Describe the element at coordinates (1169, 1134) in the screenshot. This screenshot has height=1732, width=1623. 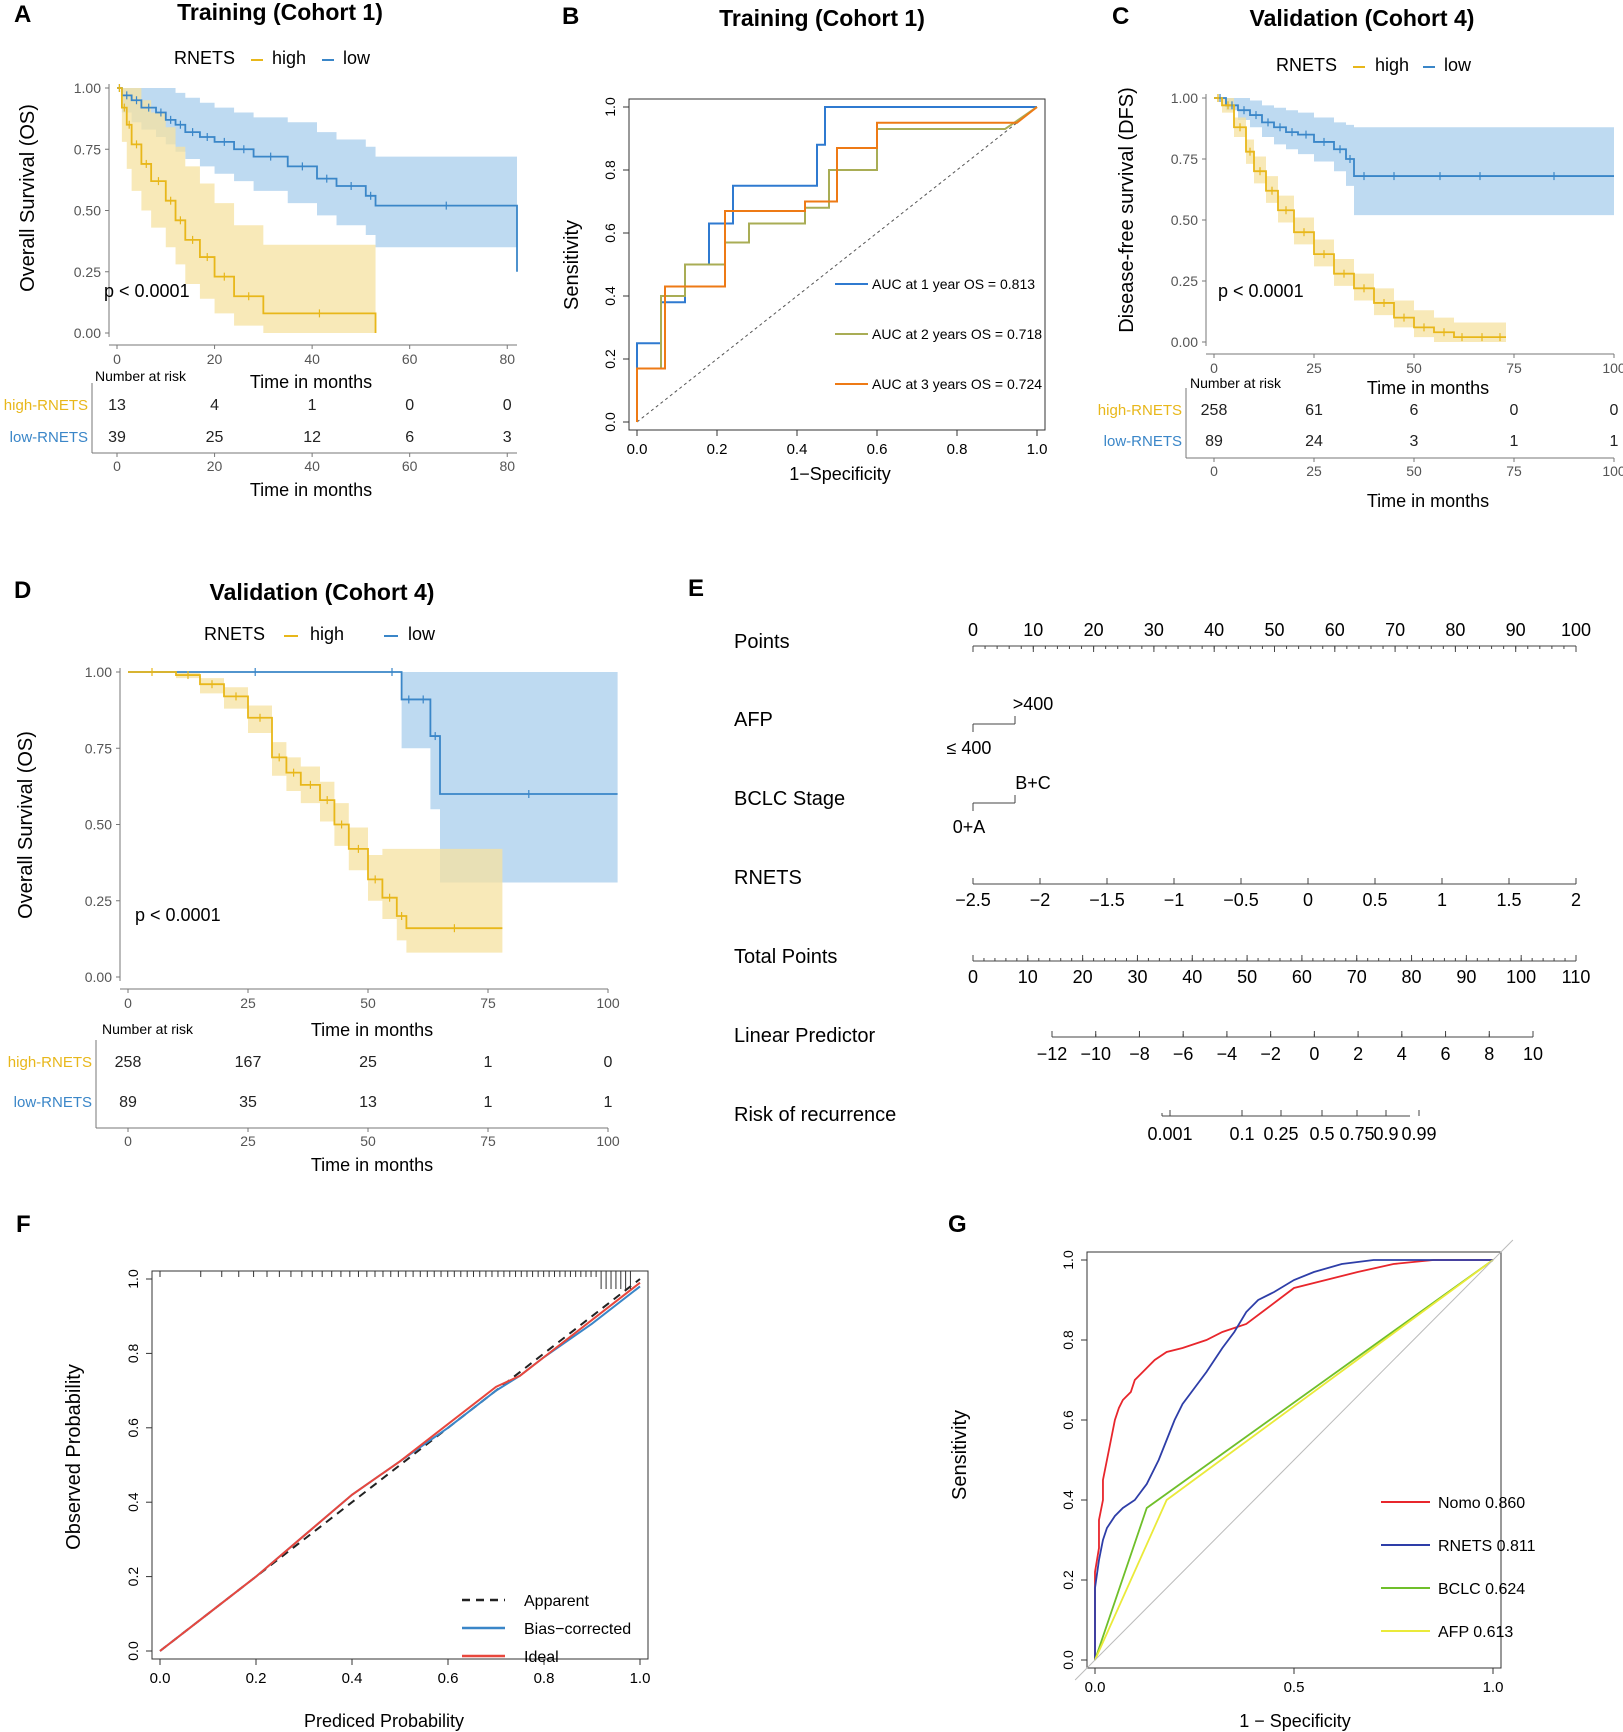
I see `nomogram-tick-label: 0.001` at that location.